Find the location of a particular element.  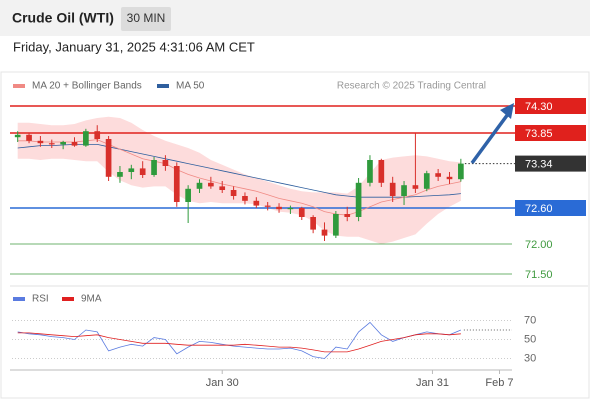

interval: 30 MIN is located at coordinates (146, 18).